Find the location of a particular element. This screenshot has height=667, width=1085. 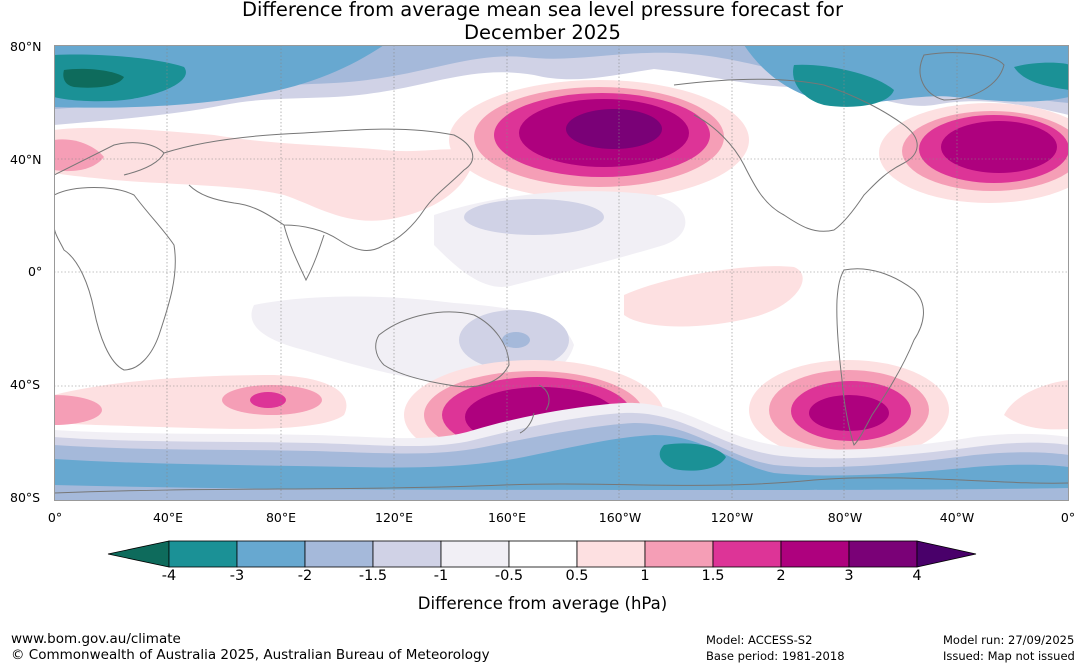

north-atlantic-high-anomaly is located at coordinates (974, 153).